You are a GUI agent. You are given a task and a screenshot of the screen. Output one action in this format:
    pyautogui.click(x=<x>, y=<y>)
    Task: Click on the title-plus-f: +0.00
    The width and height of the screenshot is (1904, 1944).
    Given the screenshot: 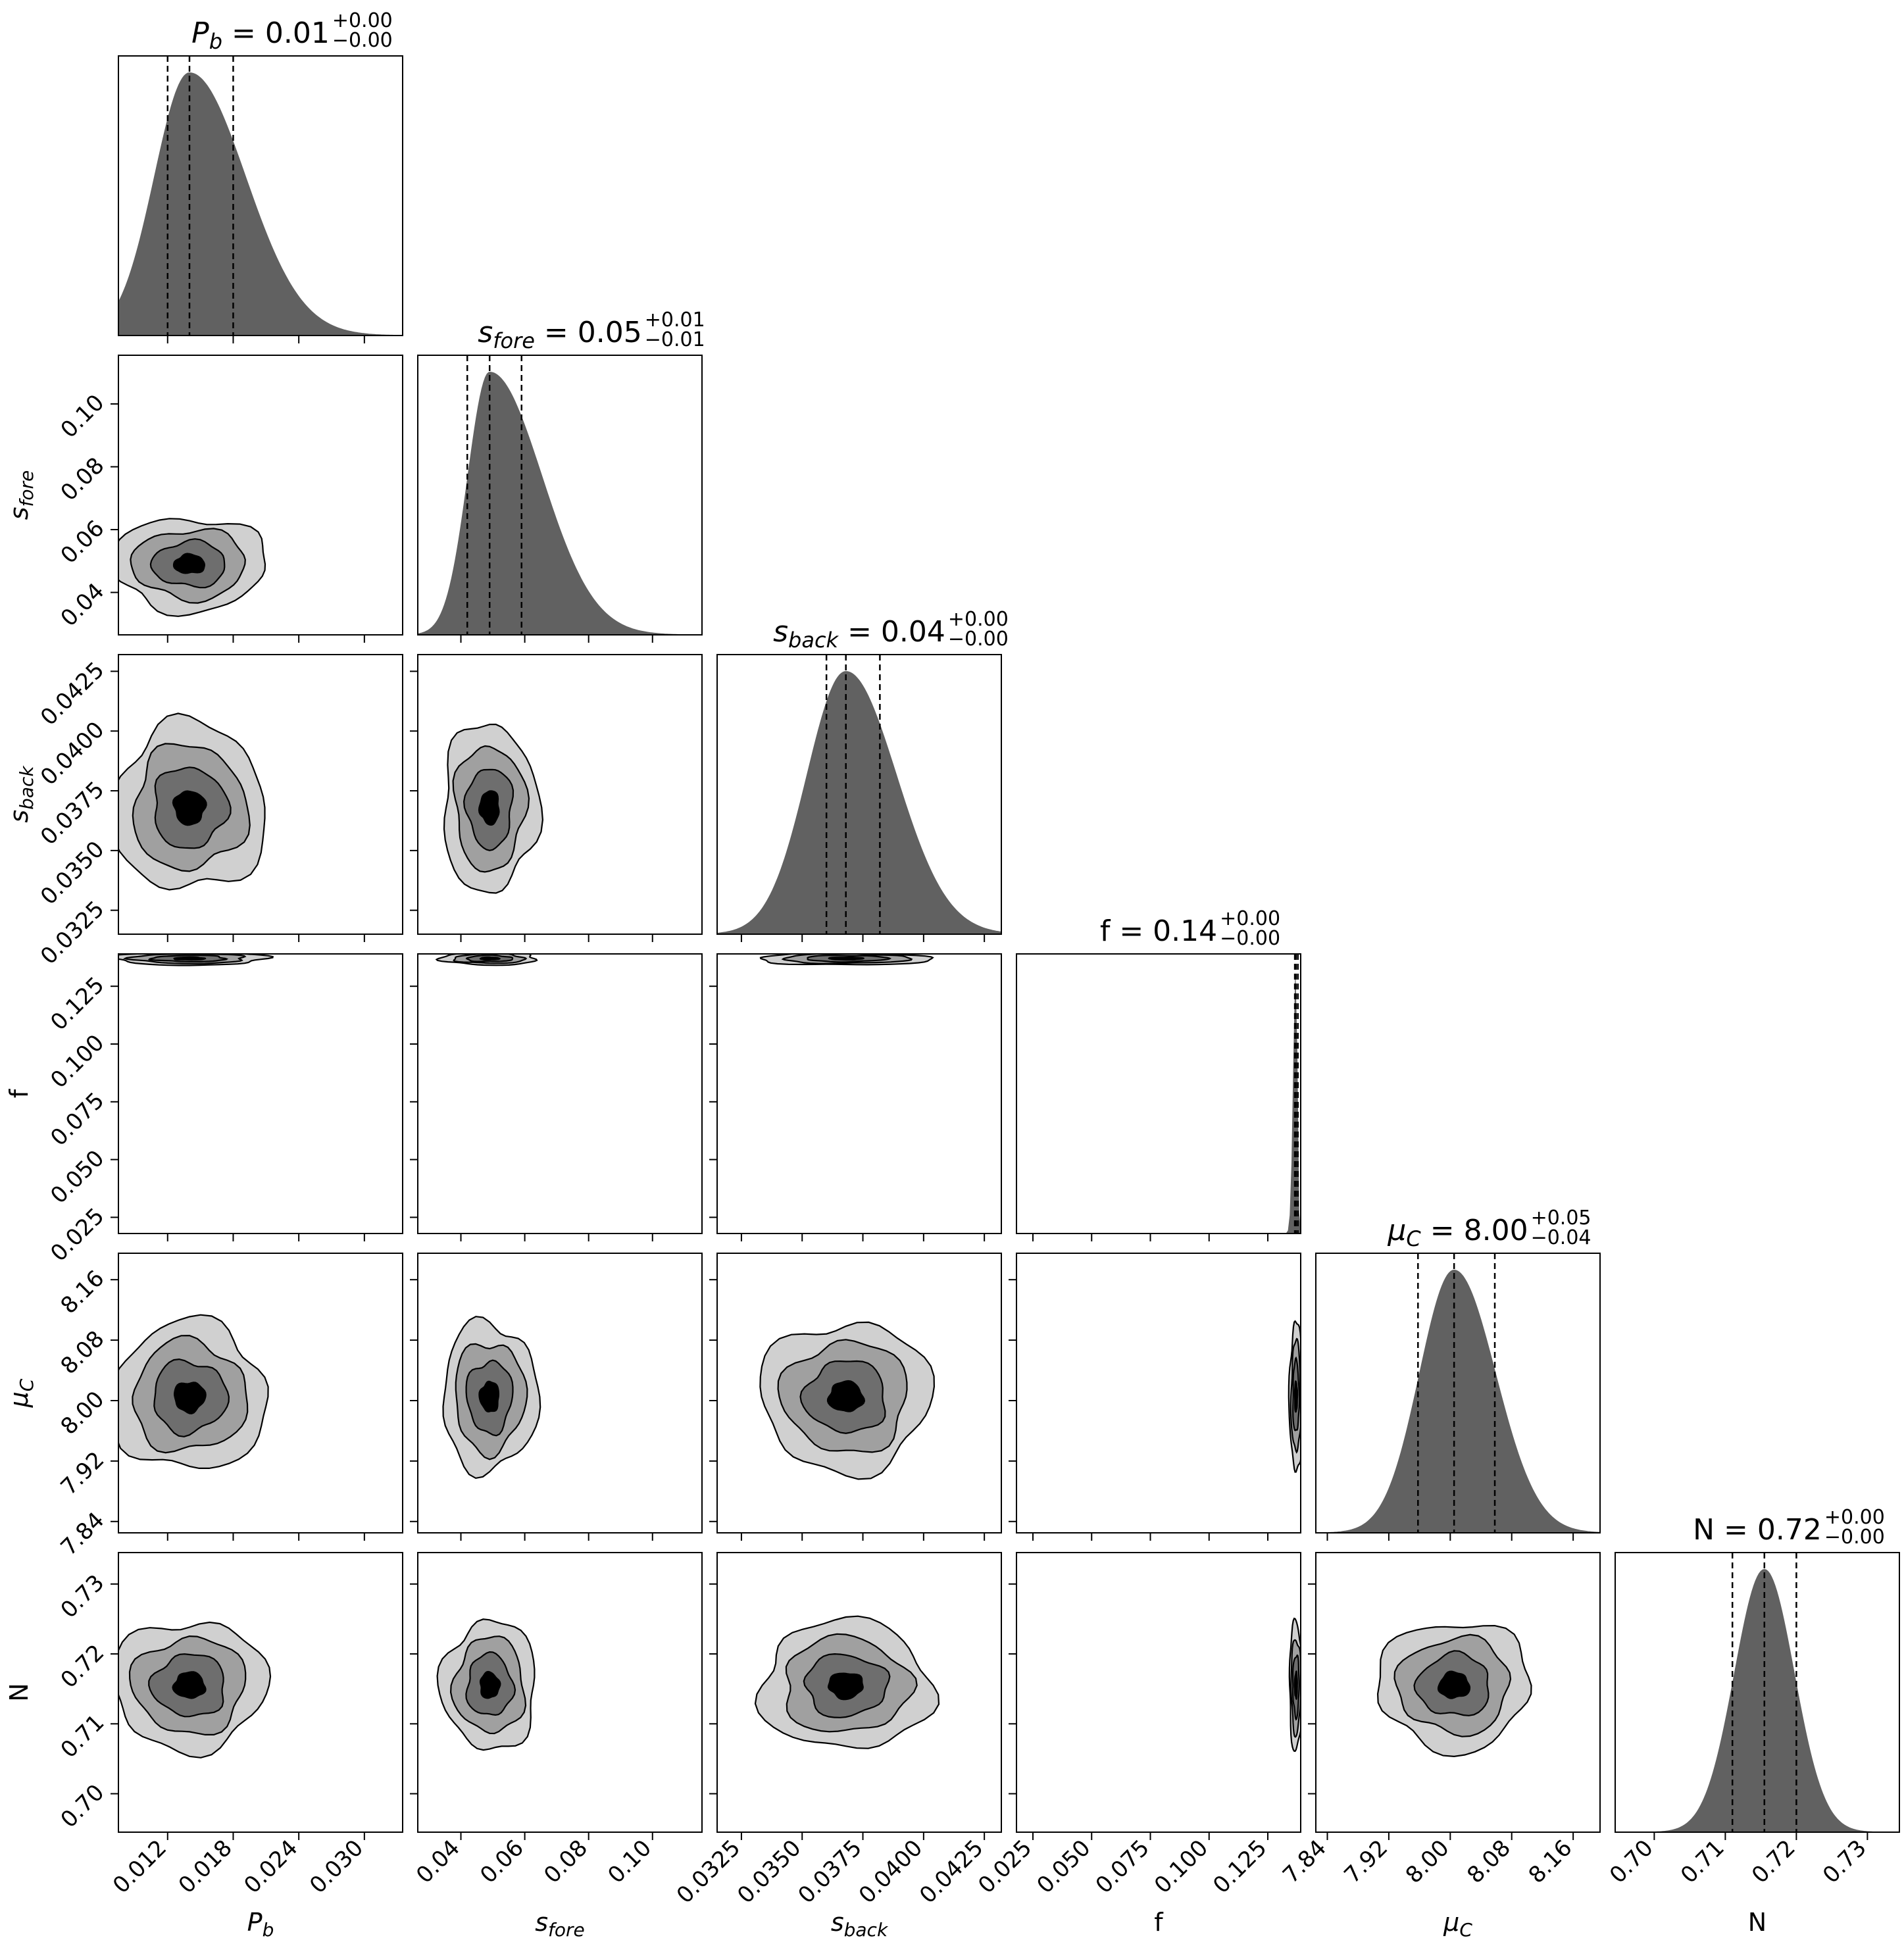 What is the action you would take?
    pyautogui.click(x=1250, y=918)
    